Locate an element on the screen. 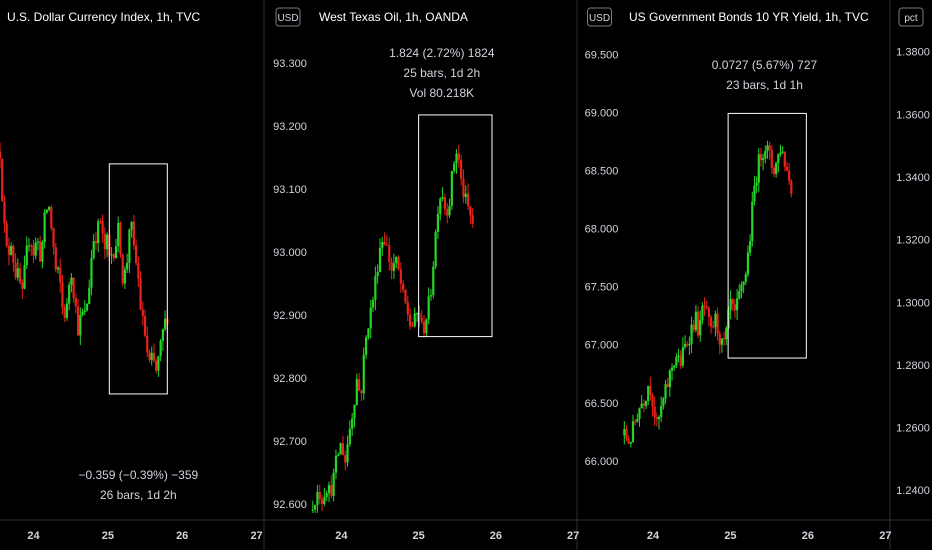 This screenshot has height=550, width=932. measure-annotation-line: Vol 80.218K is located at coordinates (441, 93).